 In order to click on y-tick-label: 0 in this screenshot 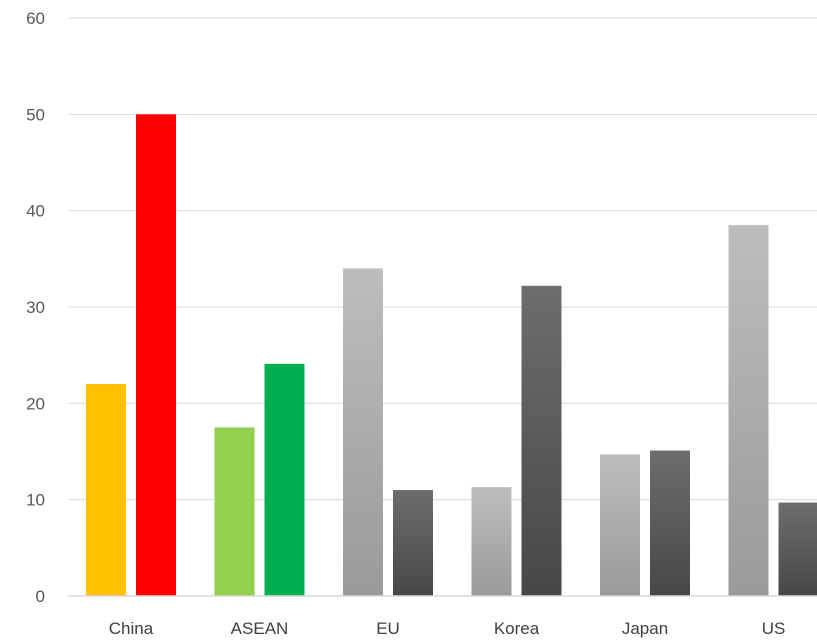, I will do `click(40, 596)`.